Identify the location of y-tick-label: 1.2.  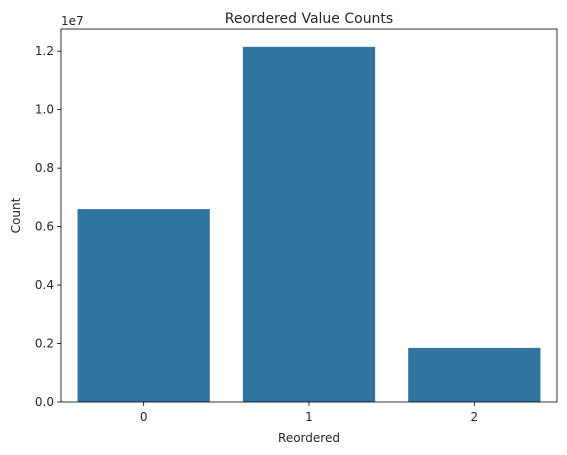
(44, 51).